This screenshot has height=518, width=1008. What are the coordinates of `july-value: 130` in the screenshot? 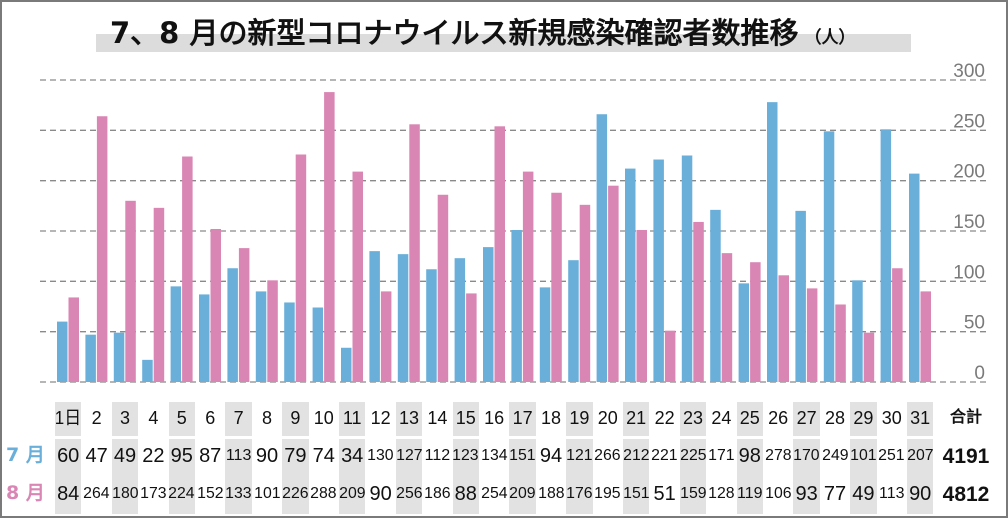 It's located at (380, 456).